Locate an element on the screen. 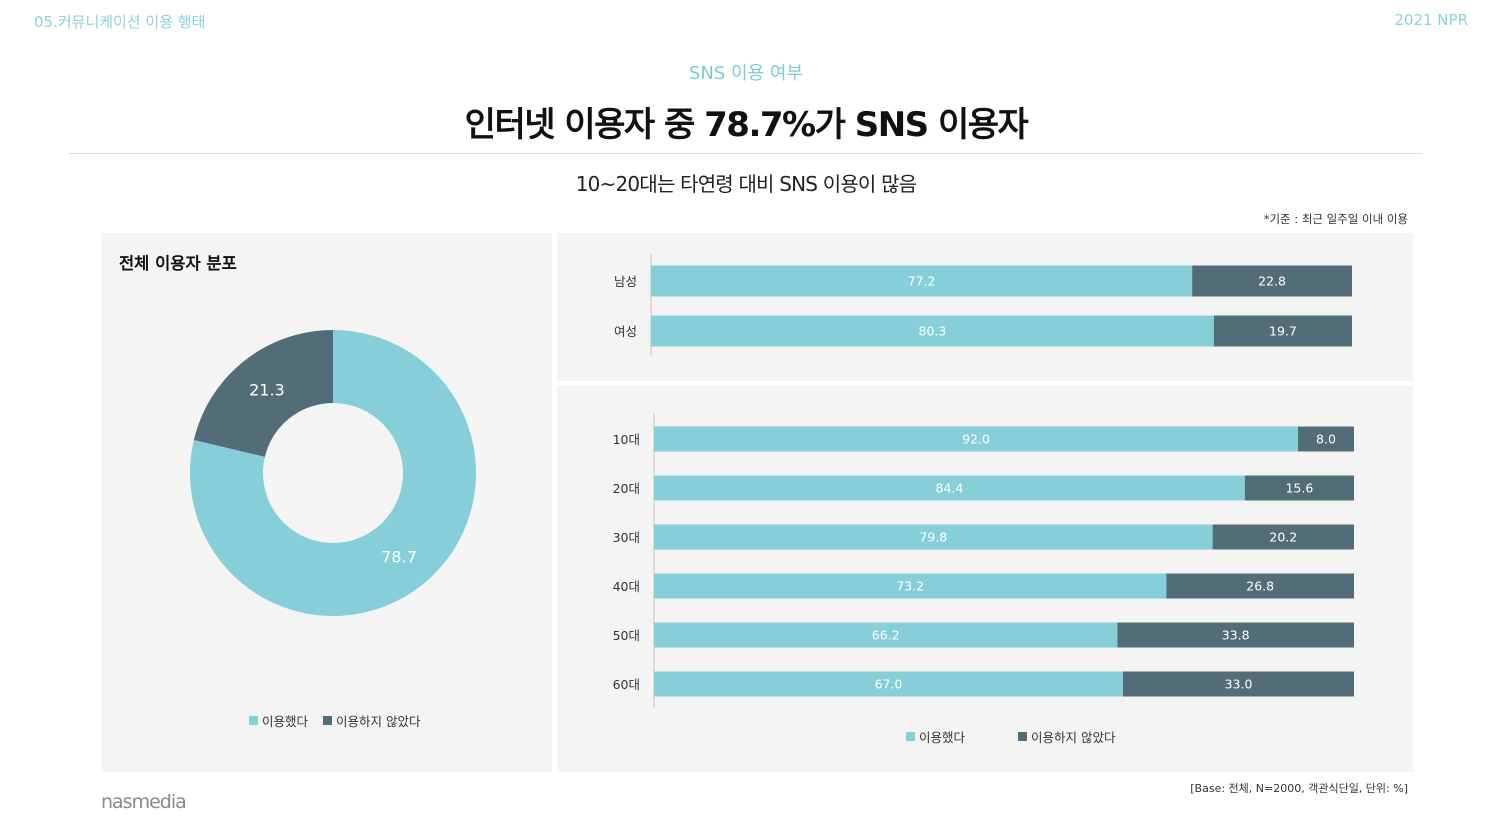 The width and height of the screenshot is (1492, 833). bar-value-label: 33.0 is located at coordinates (1239, 684).